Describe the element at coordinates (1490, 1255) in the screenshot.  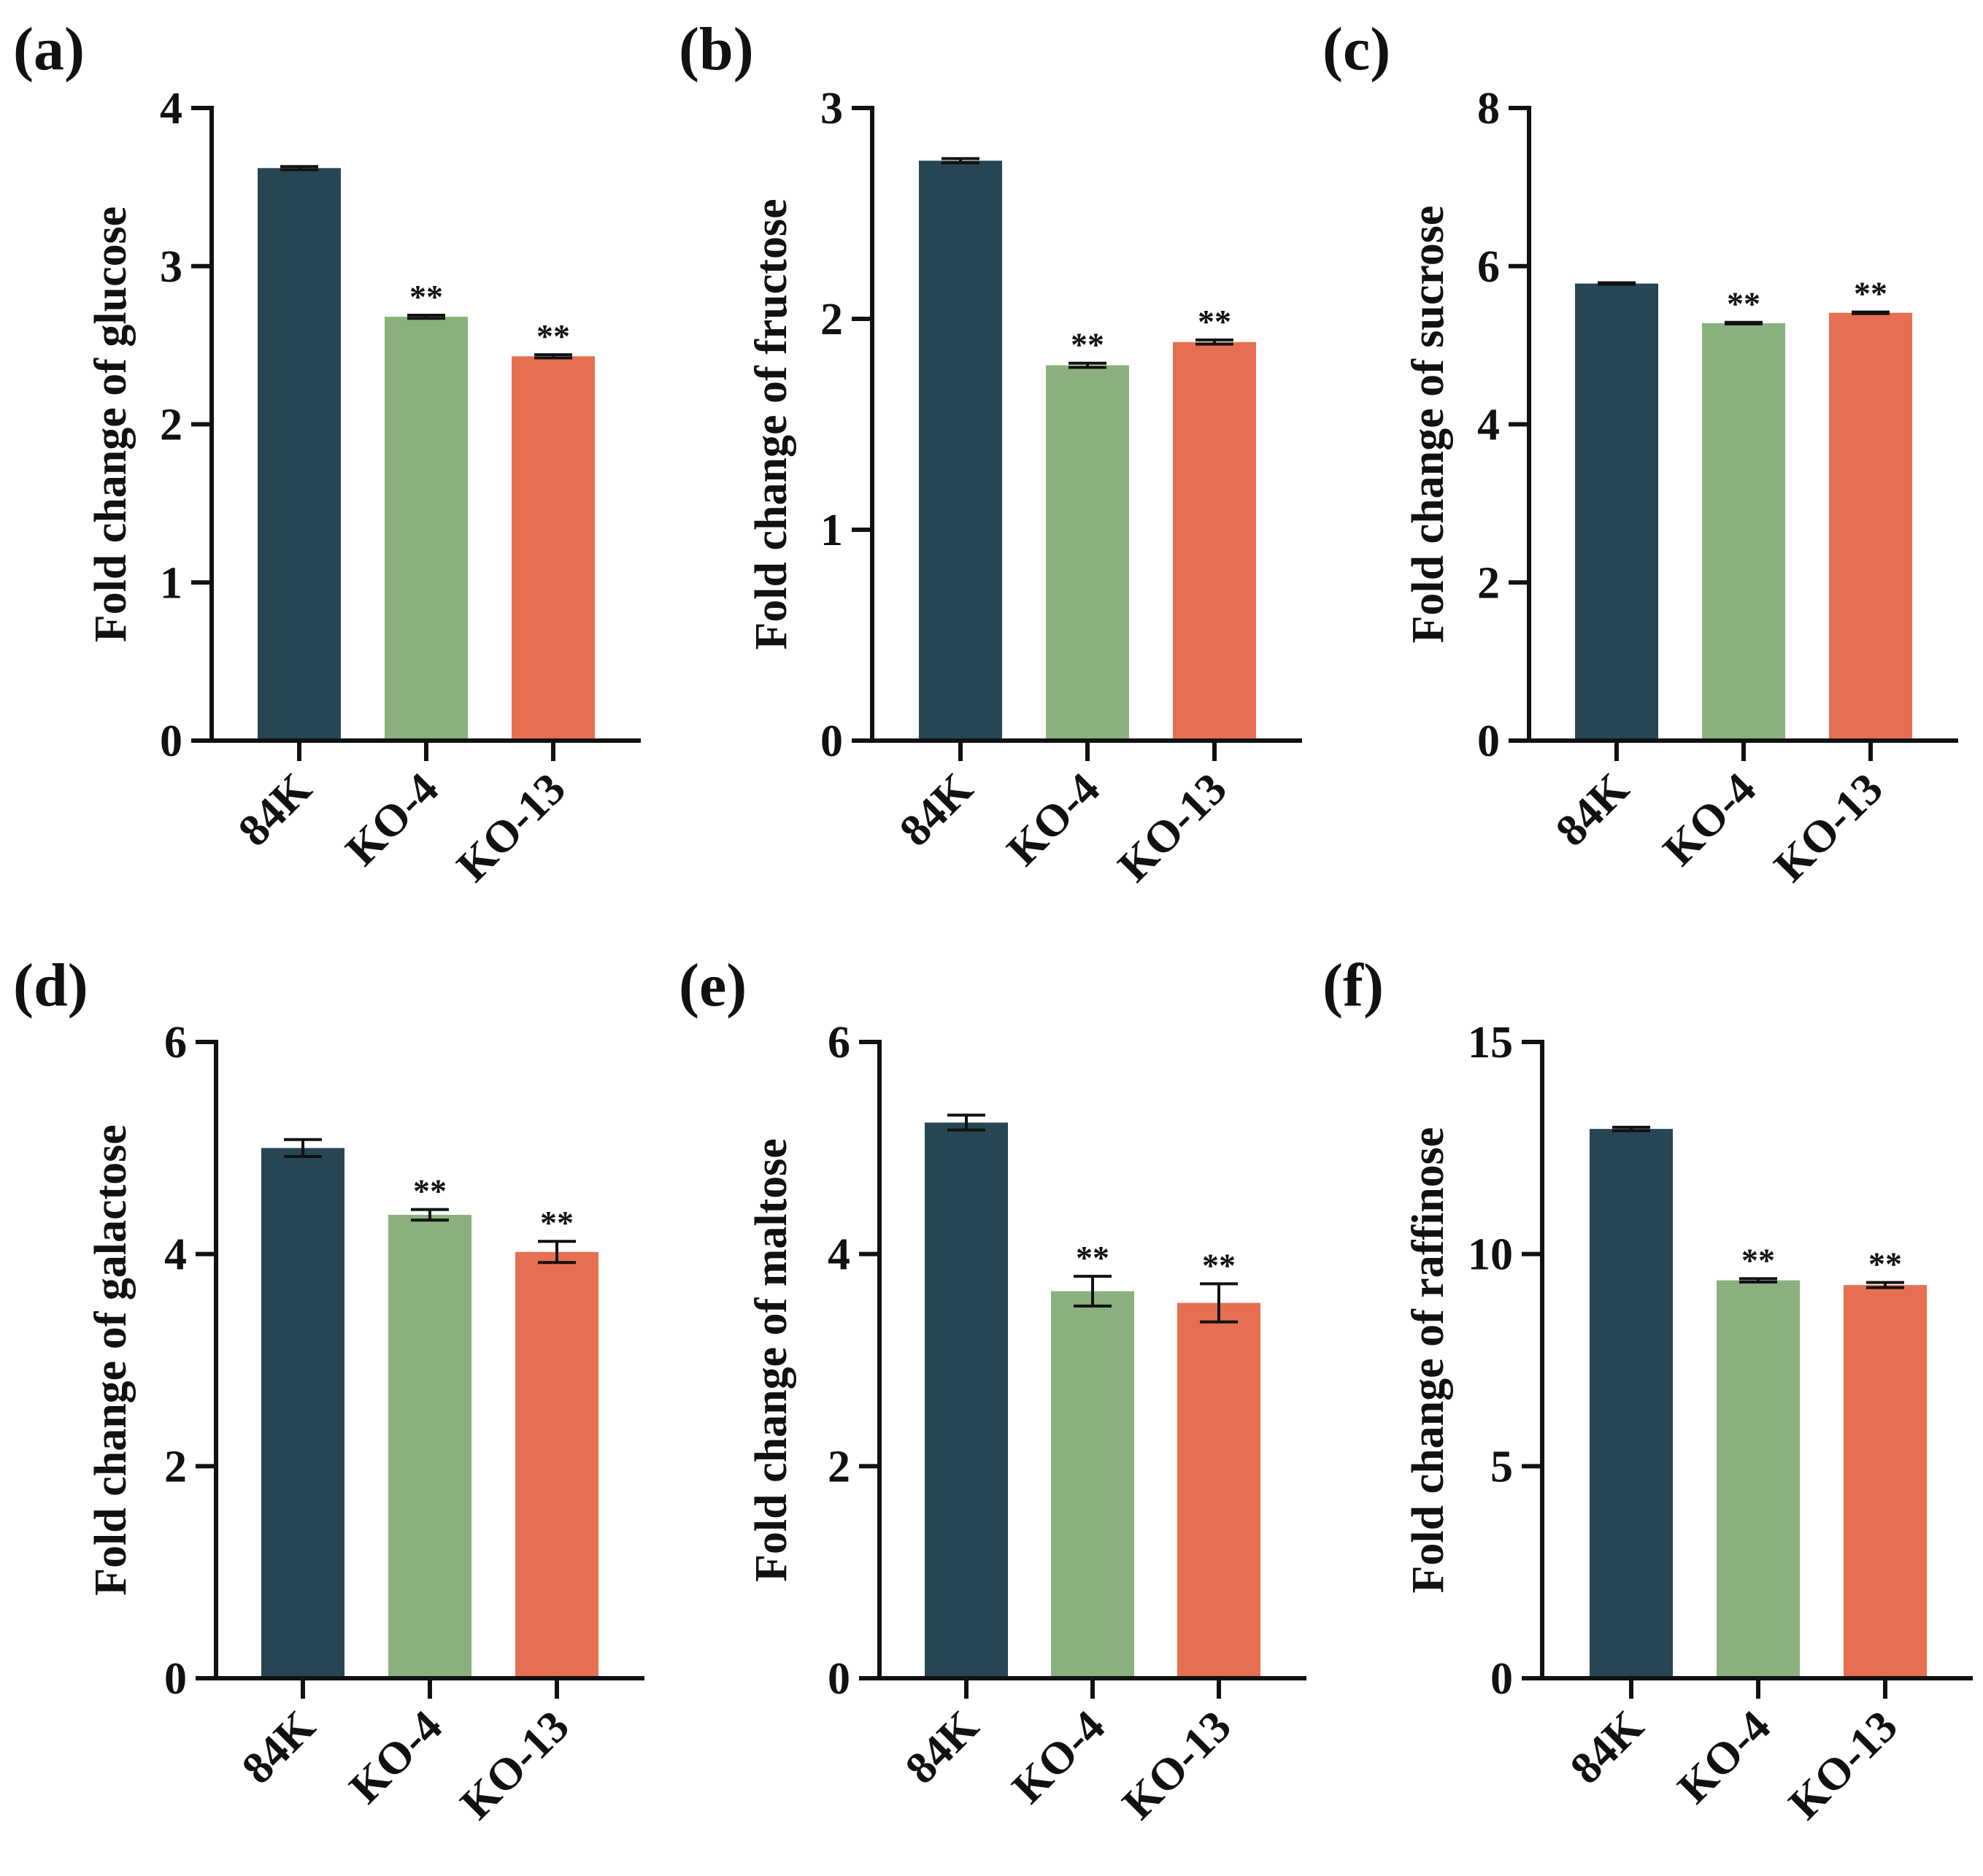
I see `y-tick-label: 10` at that location.